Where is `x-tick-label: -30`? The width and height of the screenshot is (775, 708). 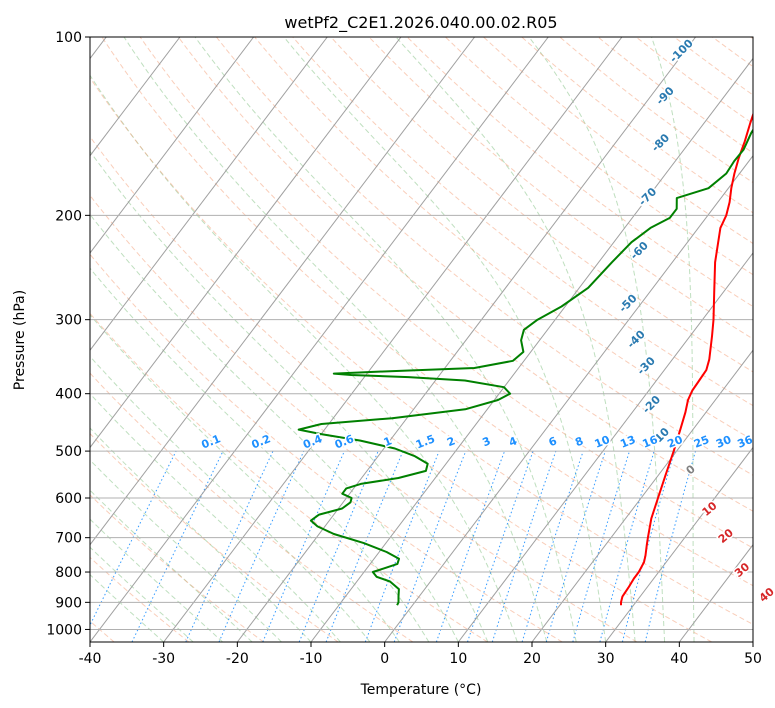 x-tick-label: -30 is located at coordinates (163, 659).